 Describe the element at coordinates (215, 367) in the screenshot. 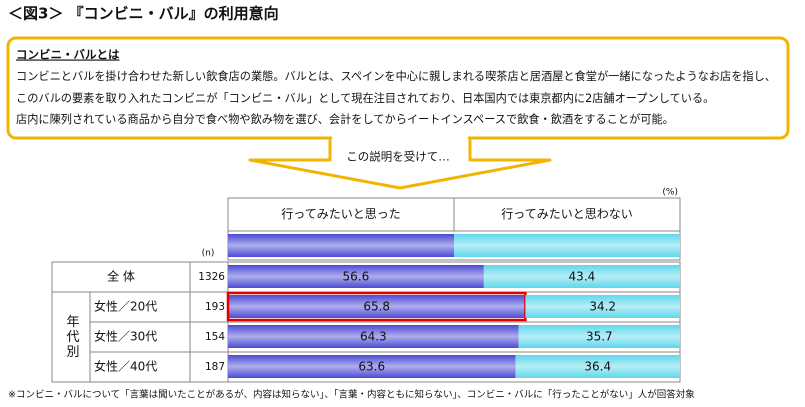

I see `n-value: 187` at that location.